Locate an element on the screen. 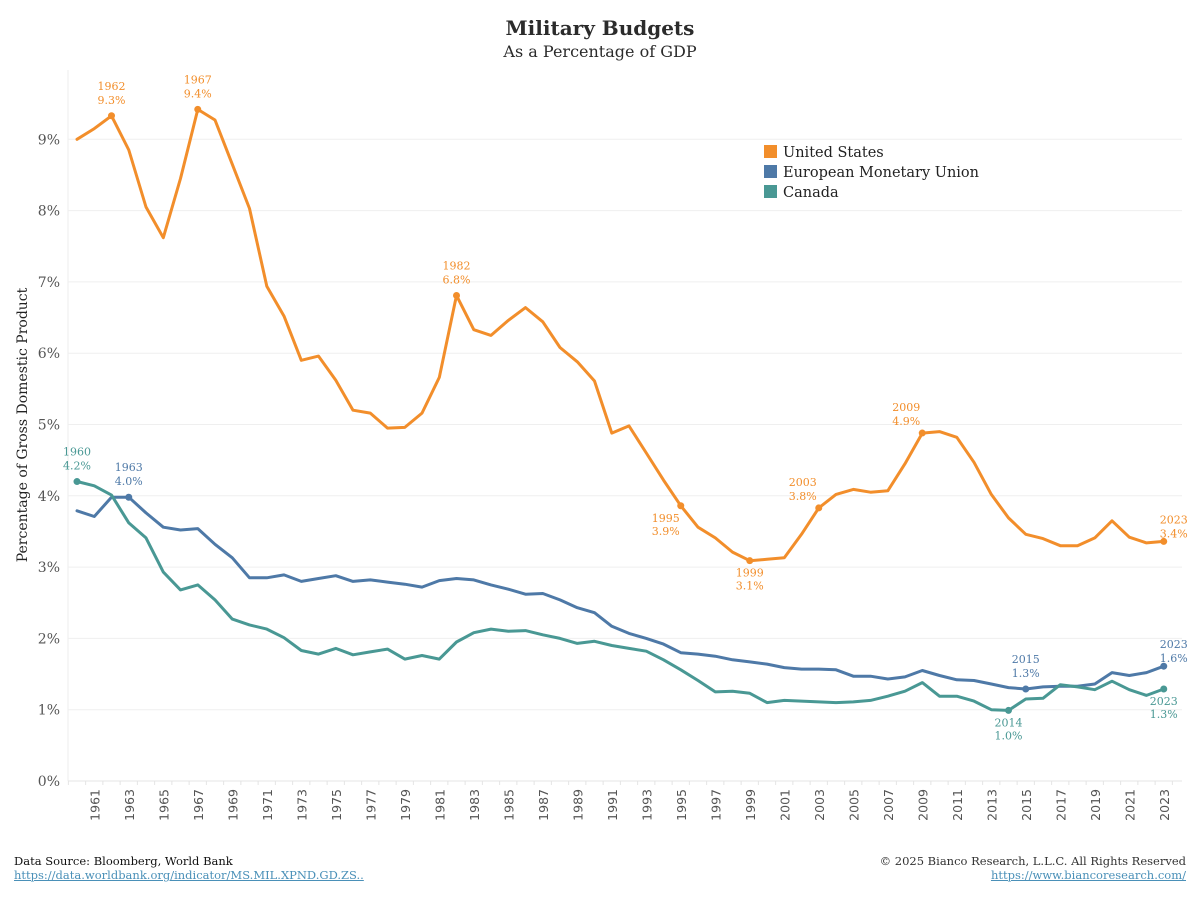  x-tick-label: 1973 is located at coordinates (301, 805).